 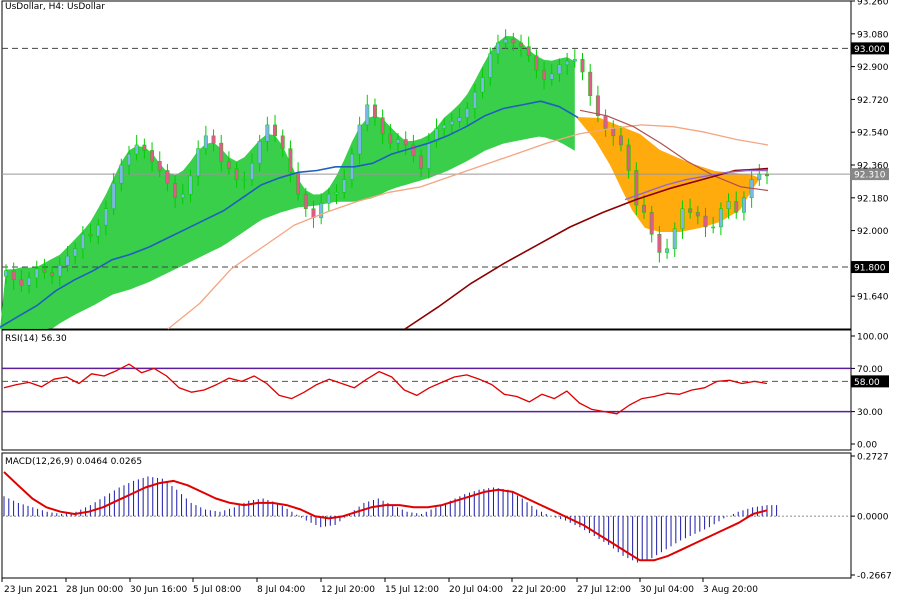 What do you see at coordinates (873, 35) in the screenshot?
I see `price-axis-label-1: 93.080` at bounding box center [873, 35].